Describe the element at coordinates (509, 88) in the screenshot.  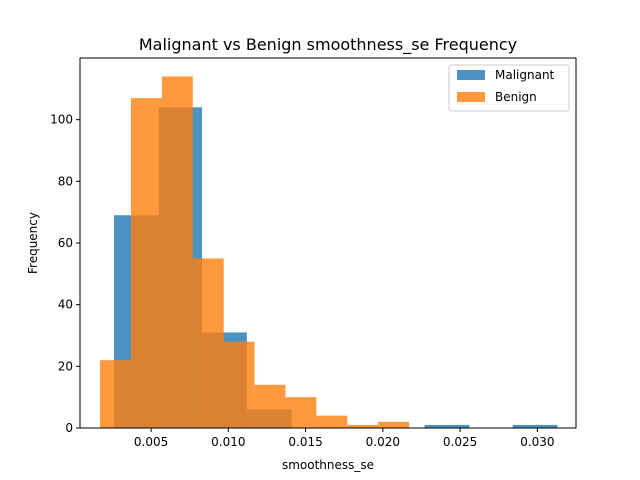
I see `legend: Malignant Benign` at that location.